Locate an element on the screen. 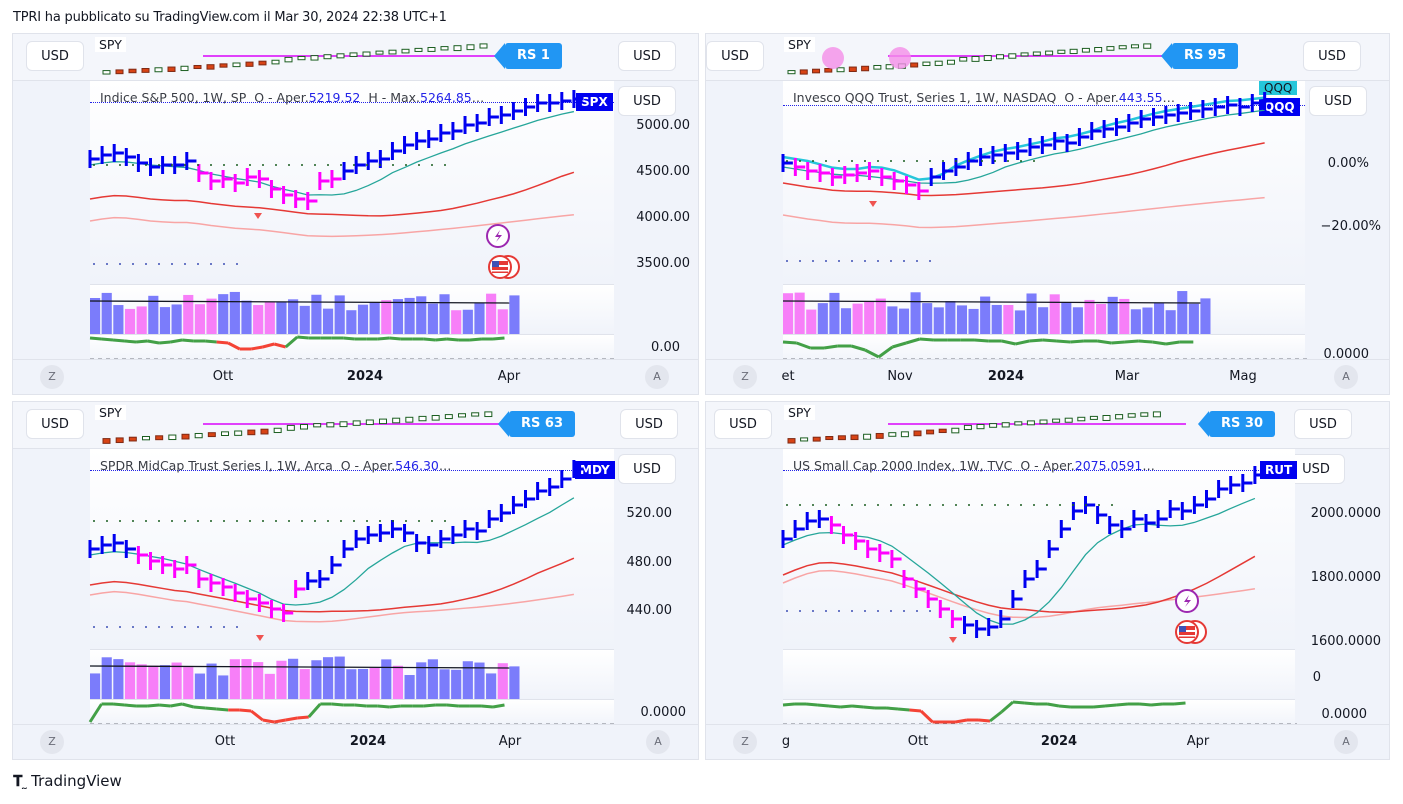 The width and height of the screenshot is (1403, 804). price-scale: USD 5000.00 4500.00 4000.00 3500.00 0.00 is located at coordinates (655, 237).